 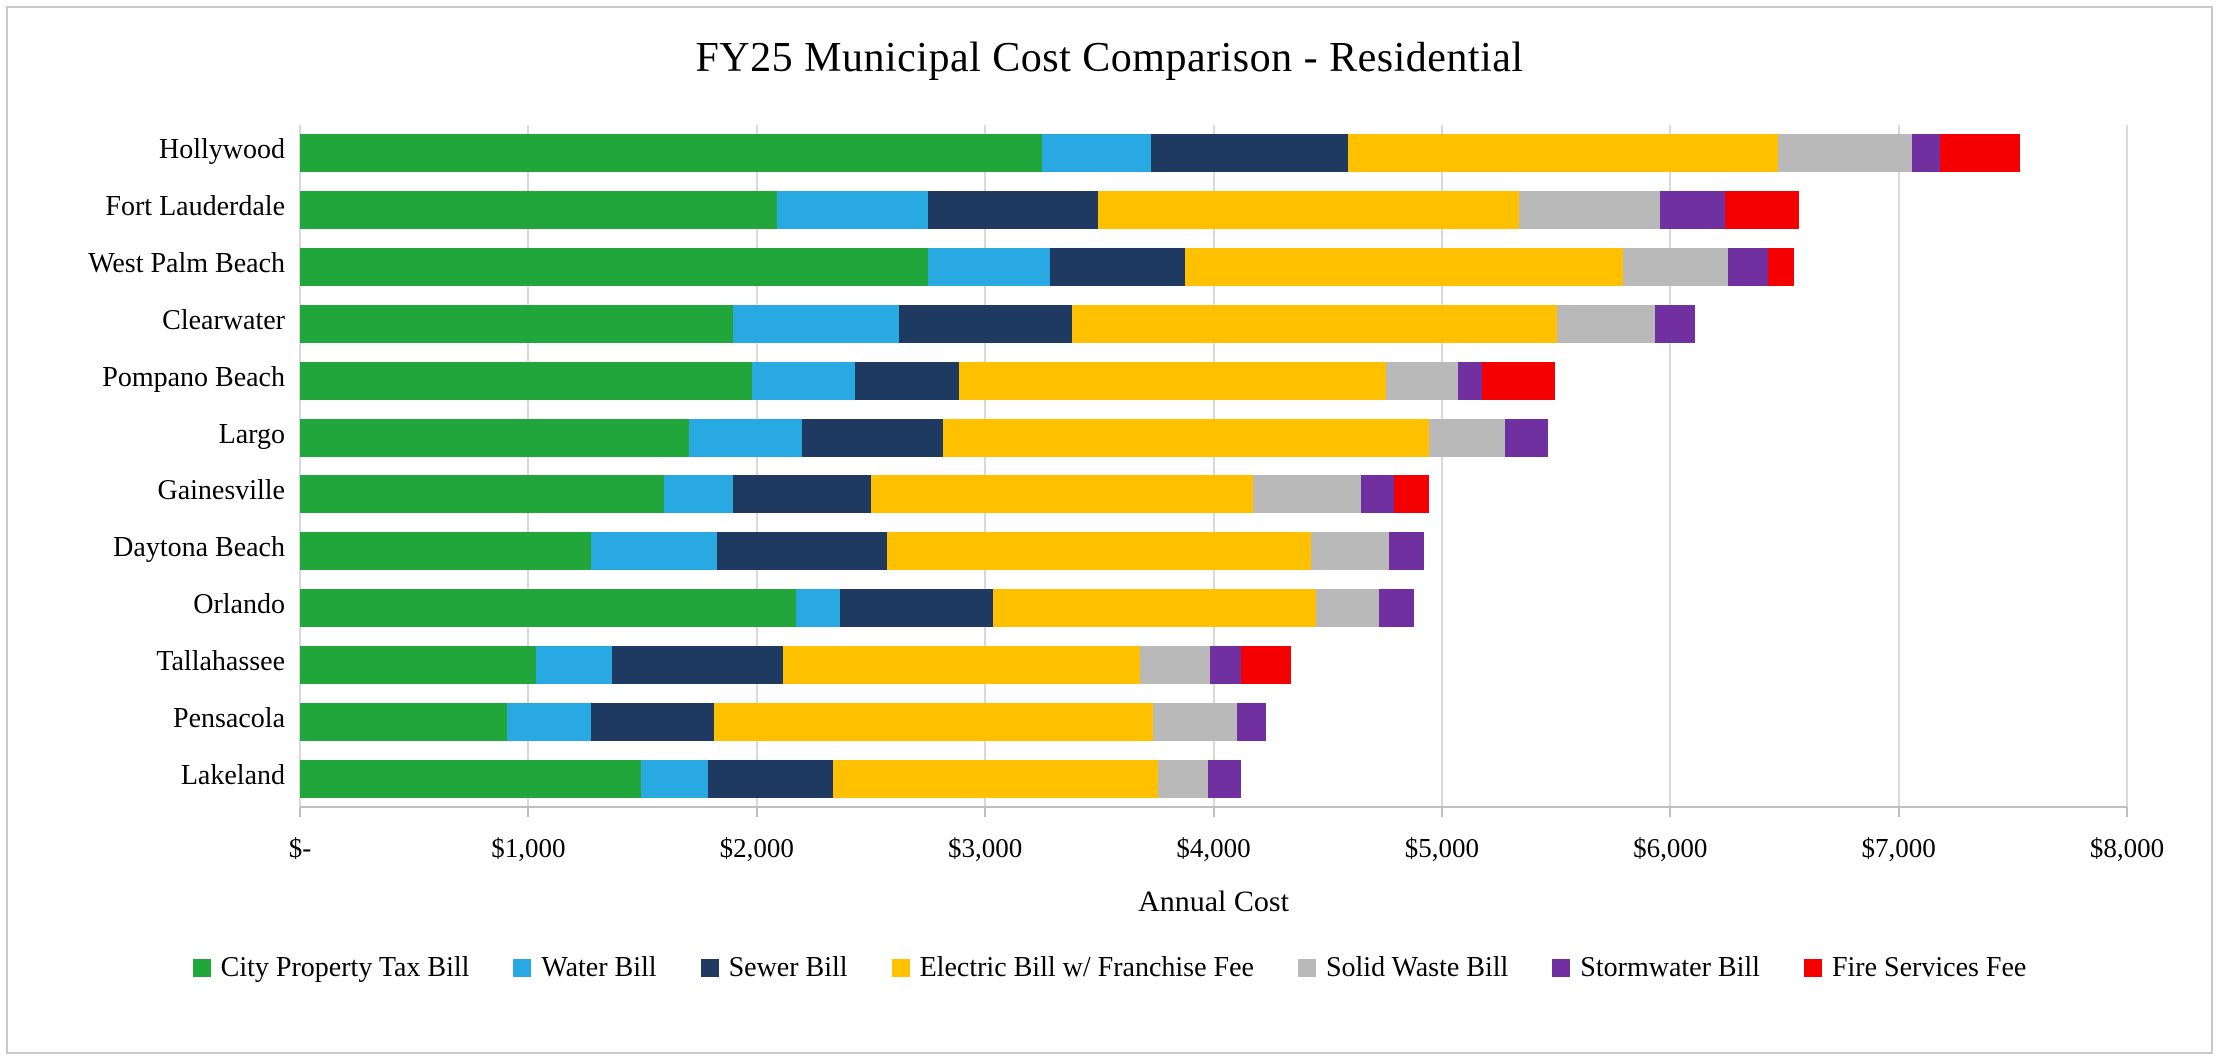 I want to click on legend-label: Stormwater Bill, so click(x=1670, y=967).